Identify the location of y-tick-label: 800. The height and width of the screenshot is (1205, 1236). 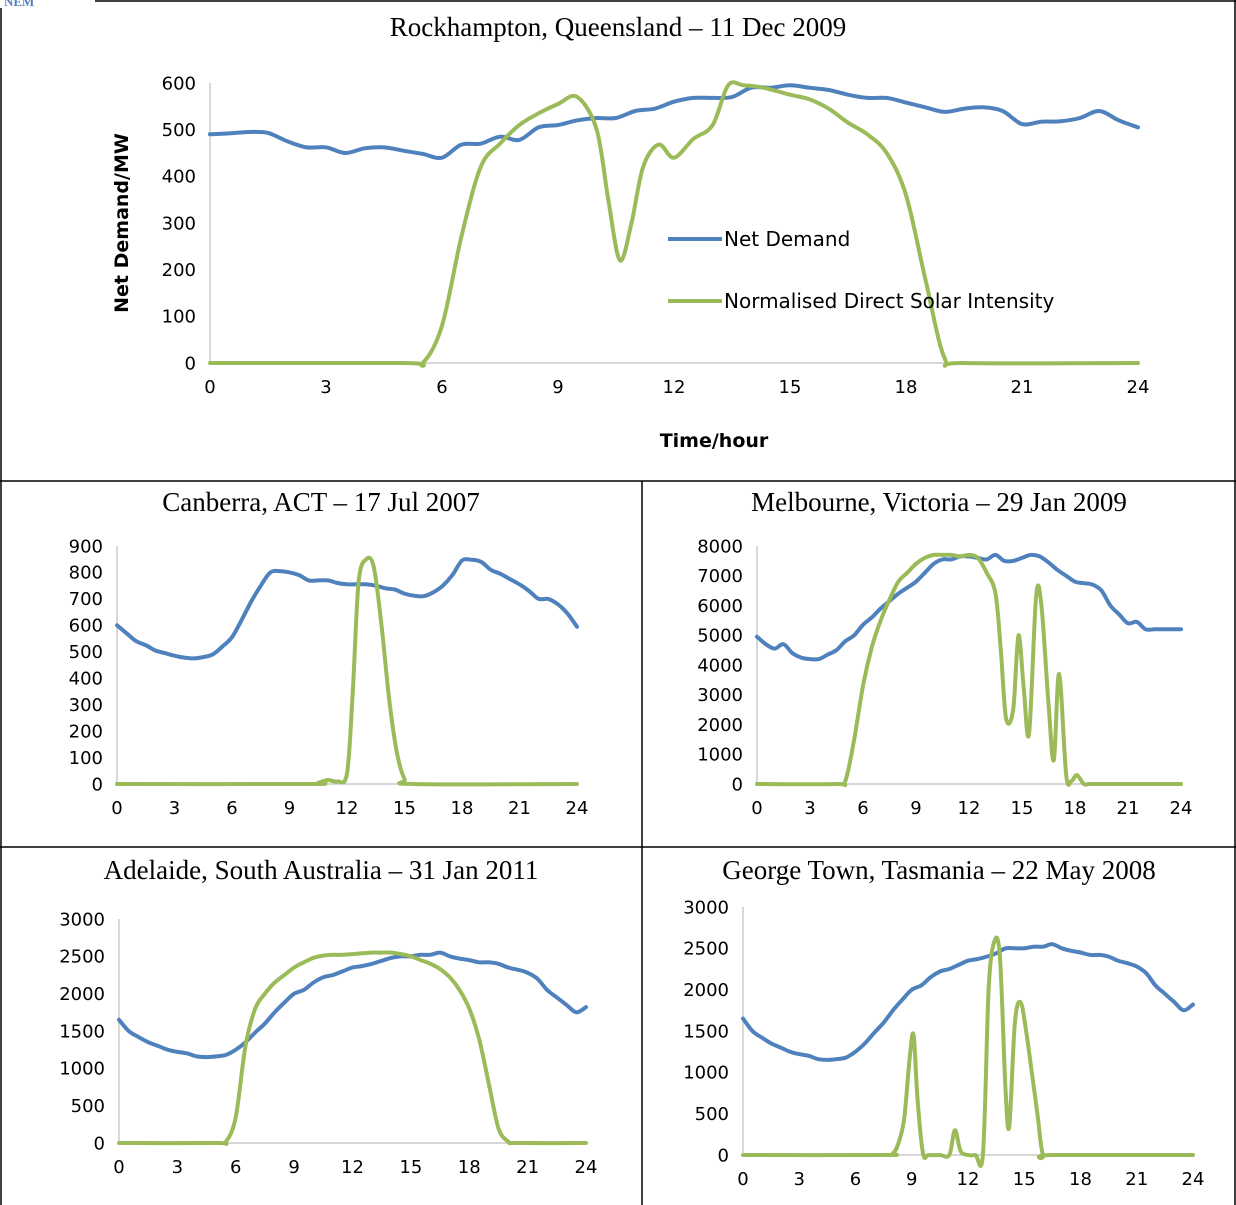
(86, 573).